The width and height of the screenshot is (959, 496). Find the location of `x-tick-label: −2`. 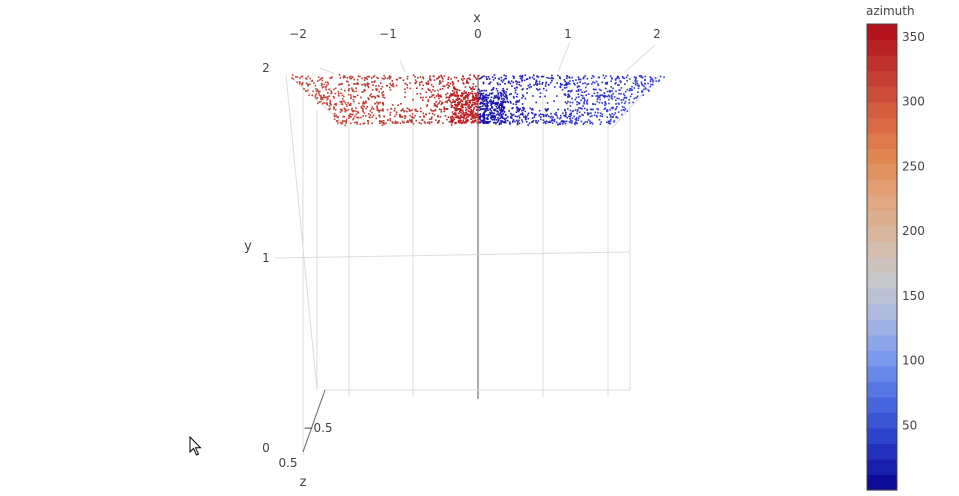

x-tick-label: −2 is located at coordinates (298, 34).